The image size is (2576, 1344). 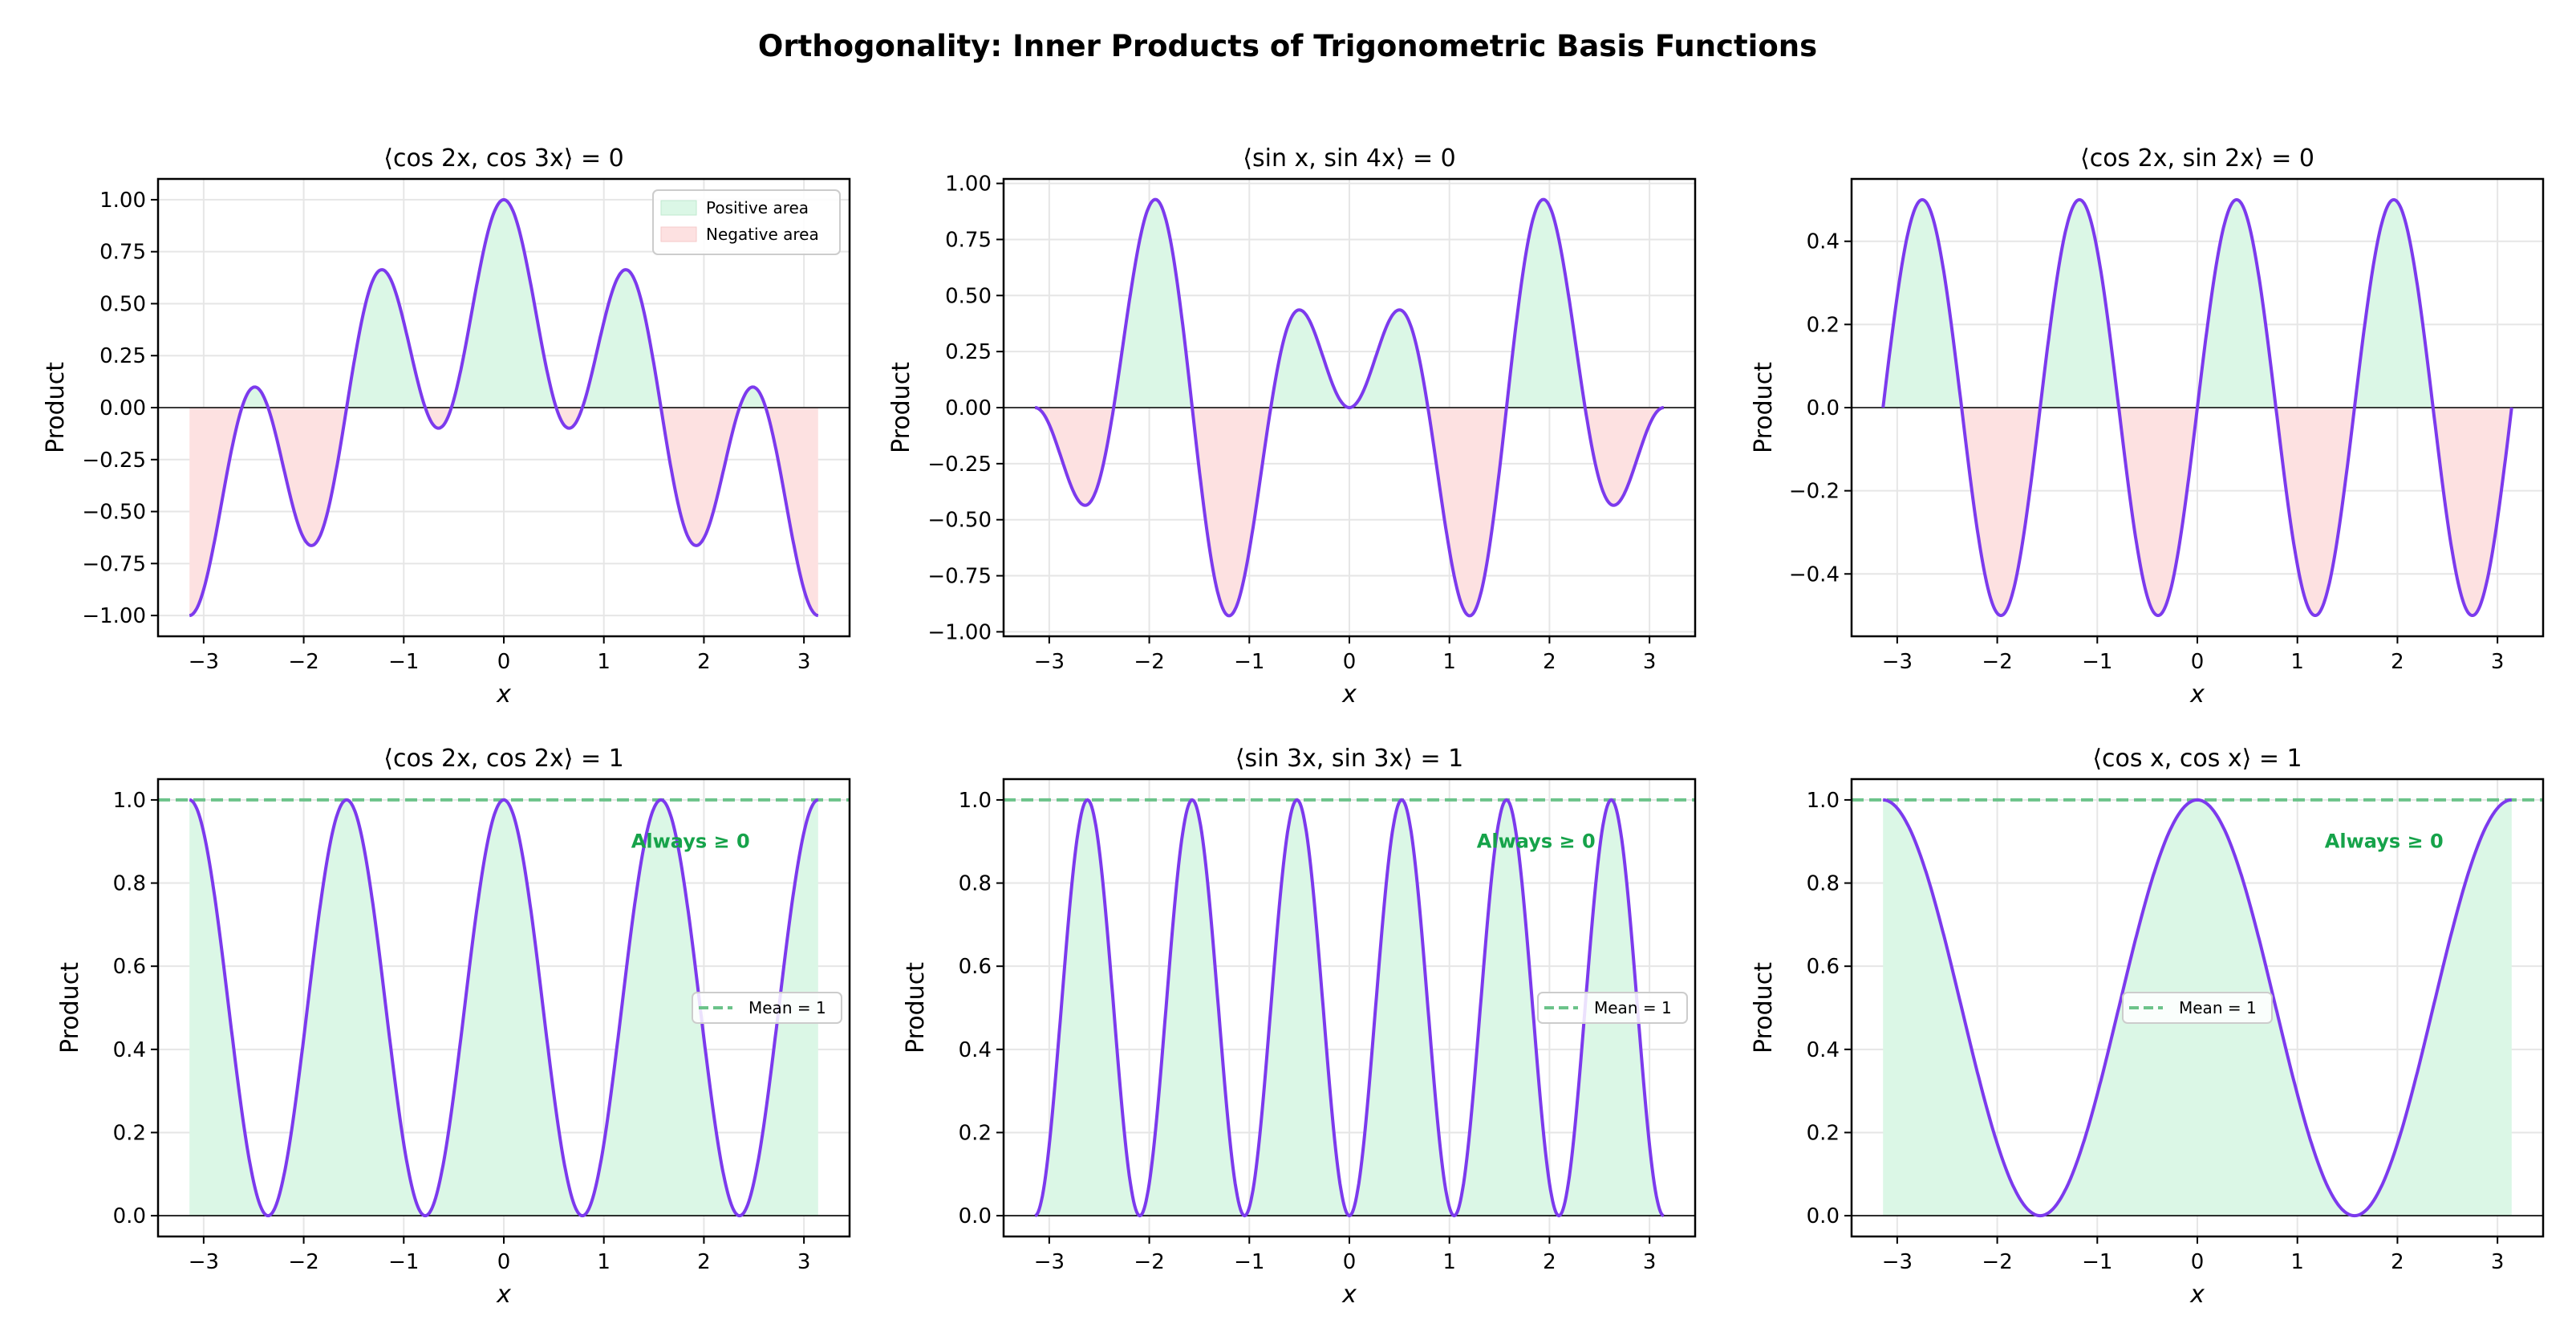 What do you see at coordinates (2197, 158) in the screenshot?
I see `subplot-title: ⟨cos 2x, sin 2x⟩ = 0` at bounding box center [2197, 158].